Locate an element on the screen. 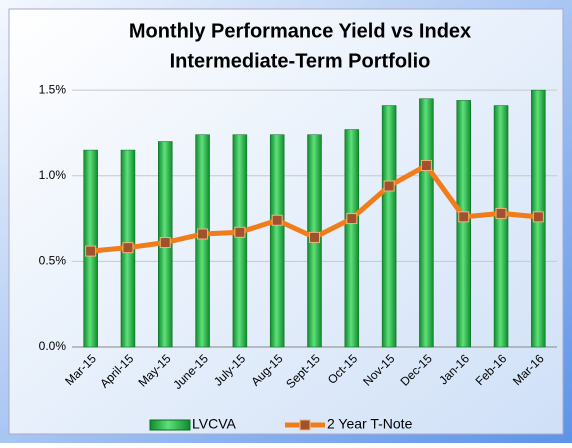 The image size is (572, 448). y-tick-label: 1.0% is located at coordinates (53, 175).